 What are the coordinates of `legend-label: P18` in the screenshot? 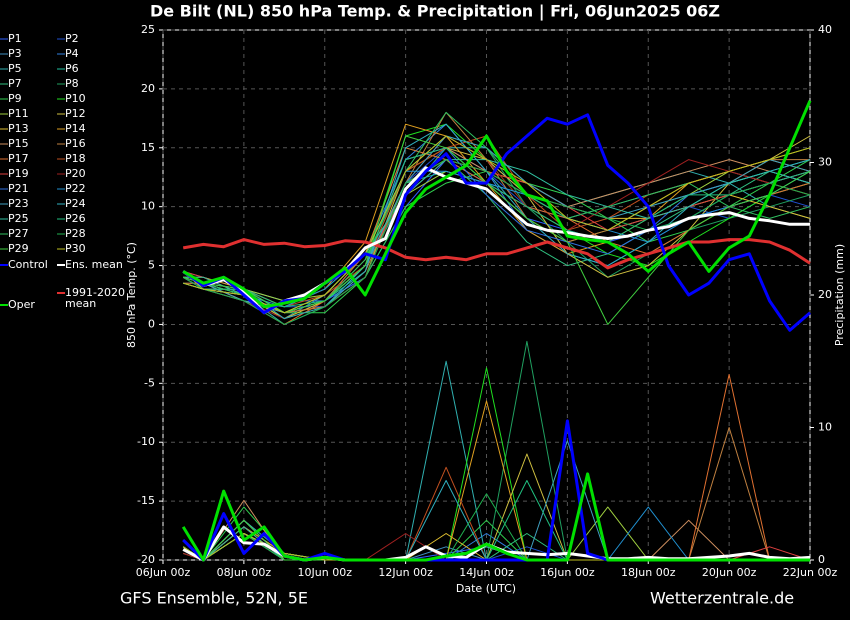 It's located at (75, 158).